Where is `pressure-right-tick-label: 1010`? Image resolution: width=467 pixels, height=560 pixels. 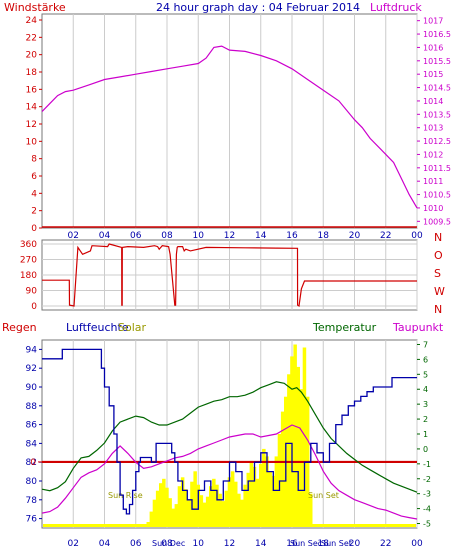 pressure-right-tick-label: 1010 is located at coordinates (433, 208).